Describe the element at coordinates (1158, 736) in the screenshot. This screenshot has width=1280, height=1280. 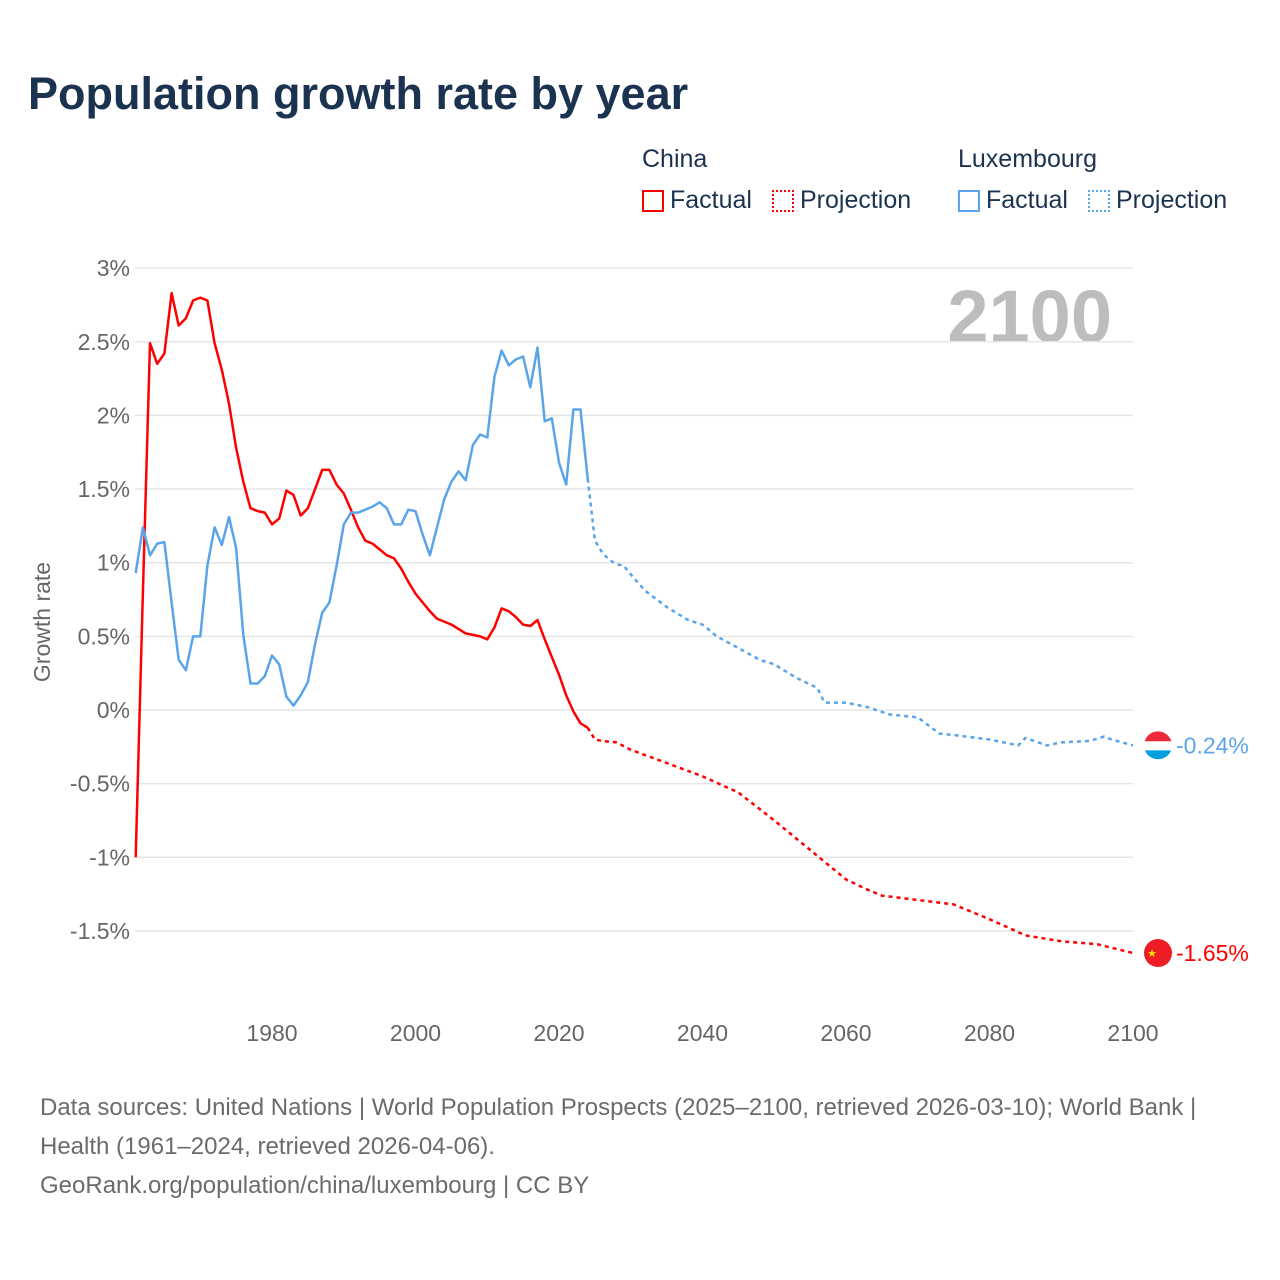
I see `luxembourg-flag-icon` at that location.